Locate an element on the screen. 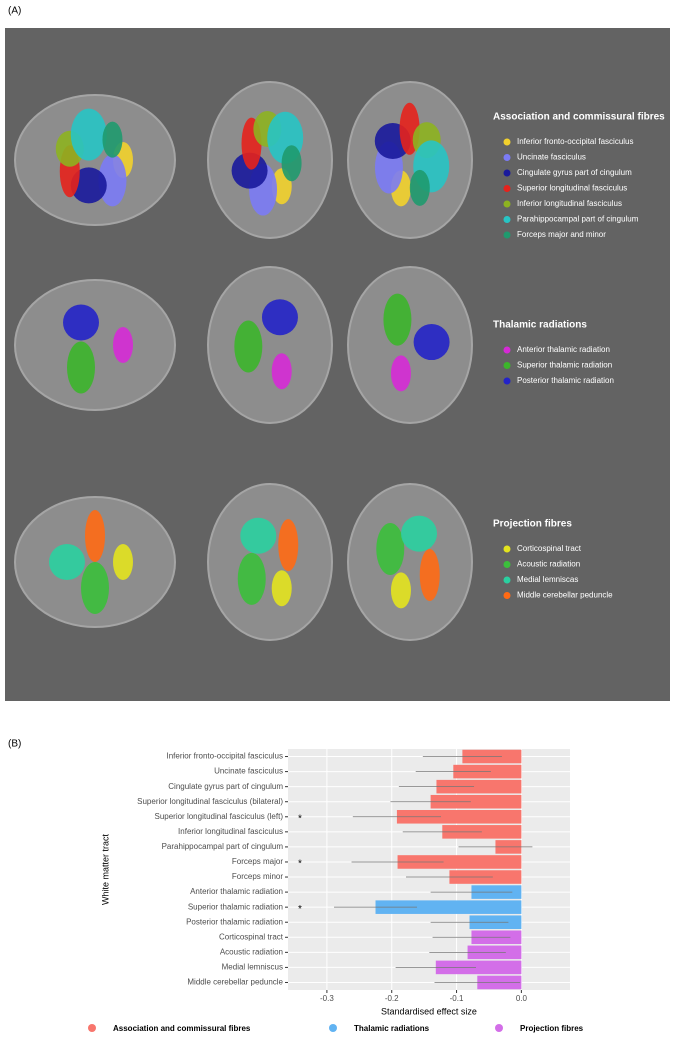  legend-label: Inferior fronto-occipital fasciculus is located at coordinates (575, 141).